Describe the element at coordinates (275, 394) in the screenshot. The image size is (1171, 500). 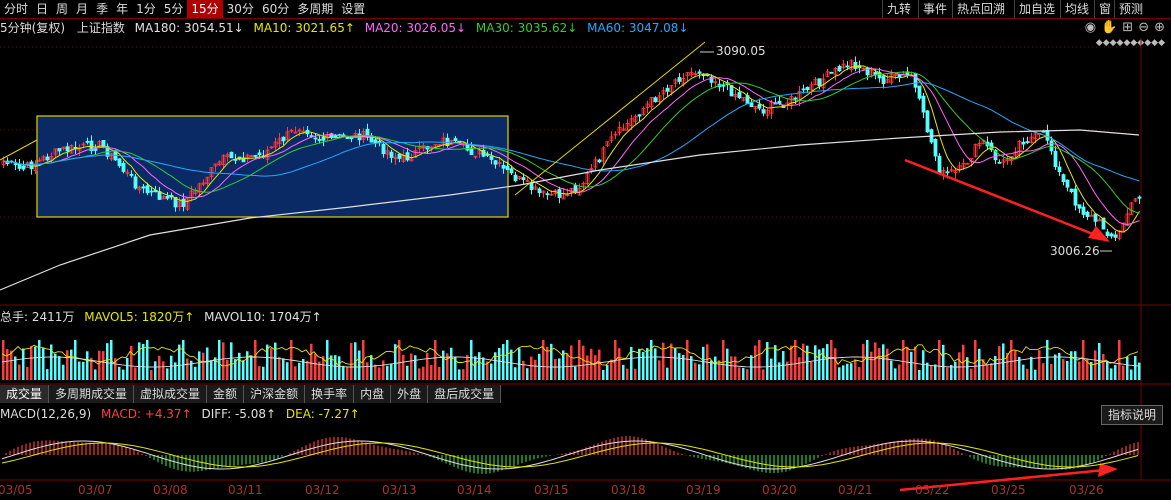
I see `indicator-tab-4: 沪深金额` at that location.